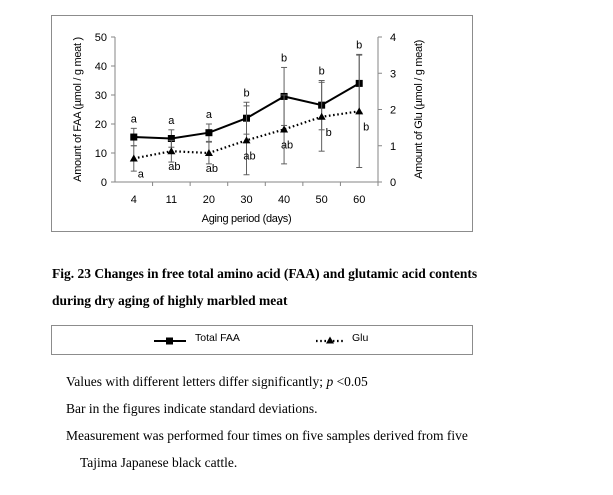  I want to click on right-y-tick-label: 1, so click(393, 147).